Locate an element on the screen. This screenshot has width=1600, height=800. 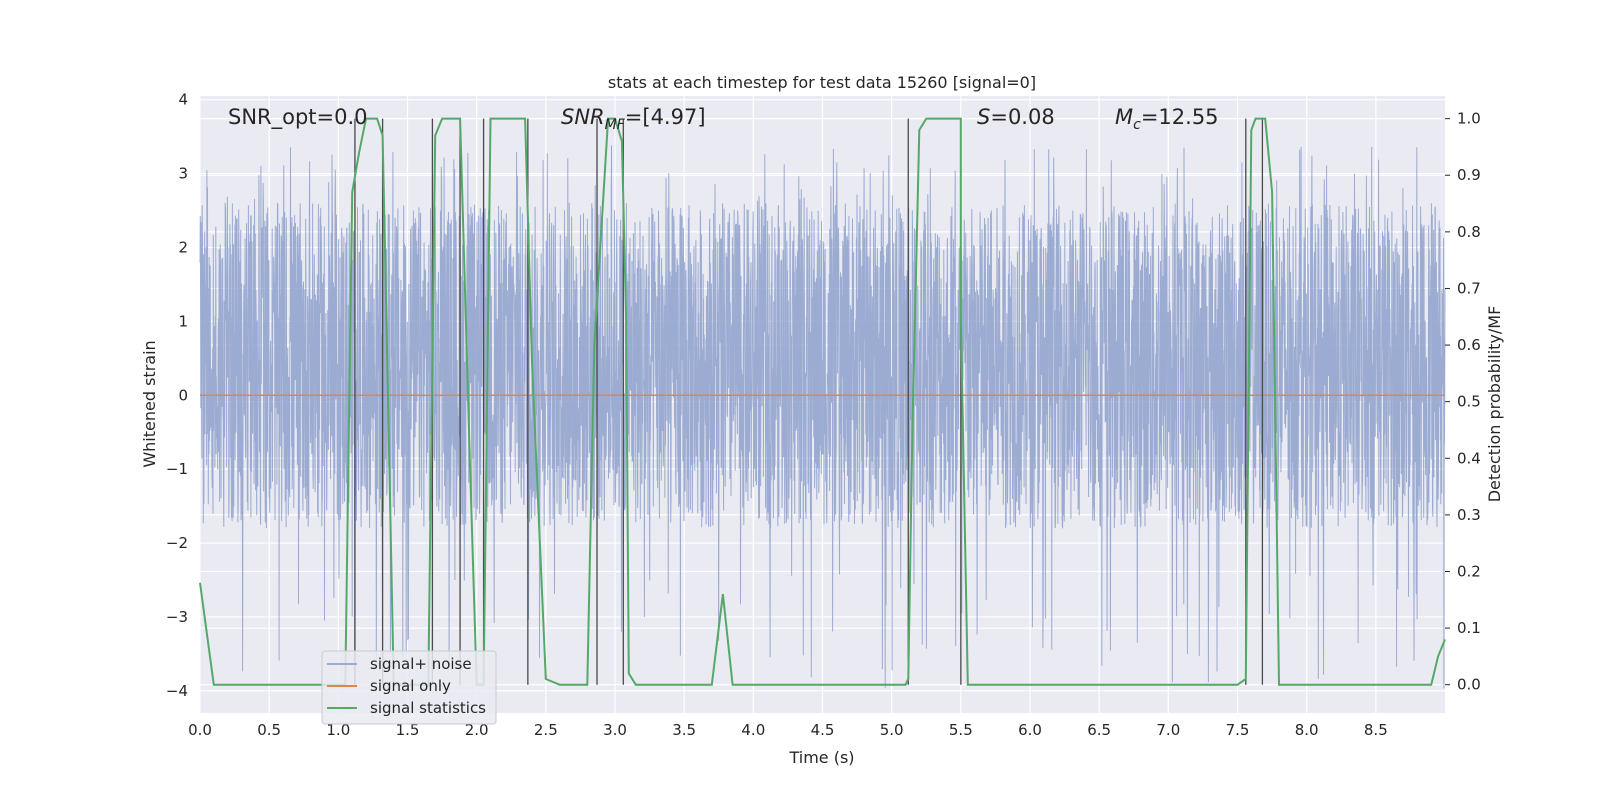
y-tick-label-left: 0 is located at coordinates (183, 395).